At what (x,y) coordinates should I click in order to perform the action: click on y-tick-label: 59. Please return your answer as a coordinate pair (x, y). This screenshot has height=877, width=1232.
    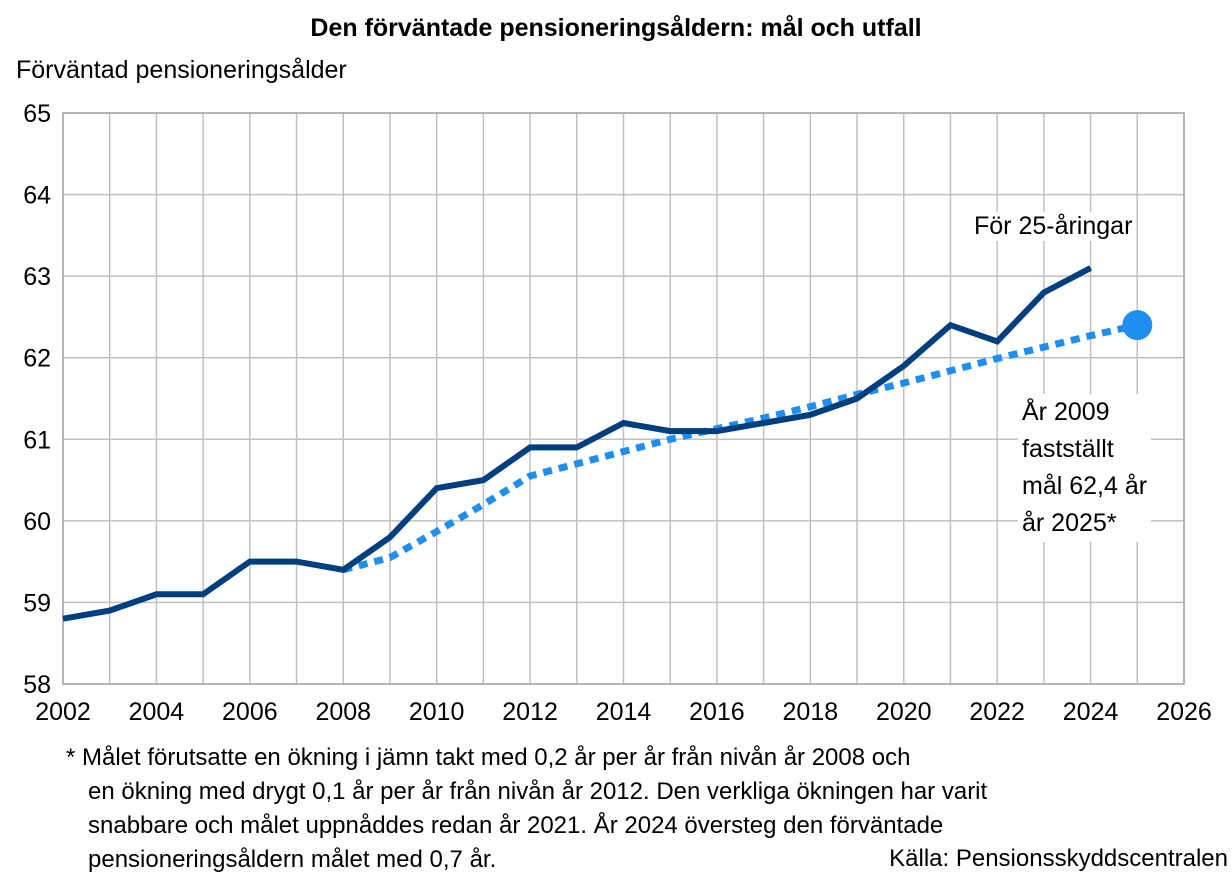
    Looking at the image, I should click on (37, 603).